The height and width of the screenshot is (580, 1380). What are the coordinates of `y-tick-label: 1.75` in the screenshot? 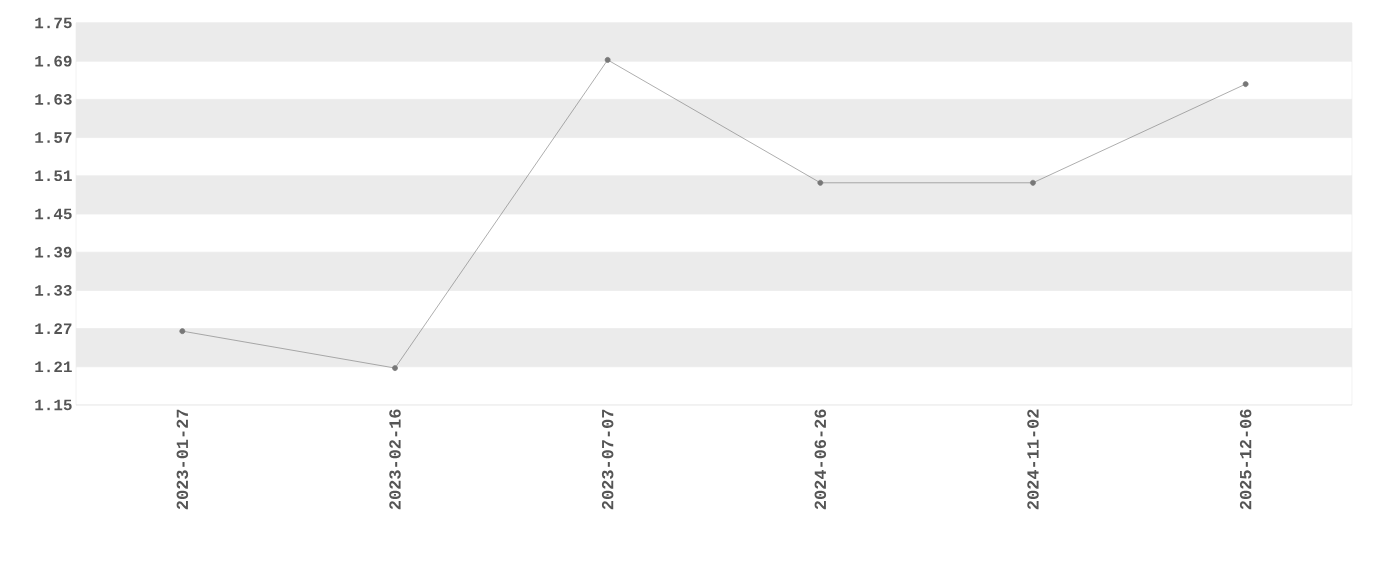 It's located at (53, 23).